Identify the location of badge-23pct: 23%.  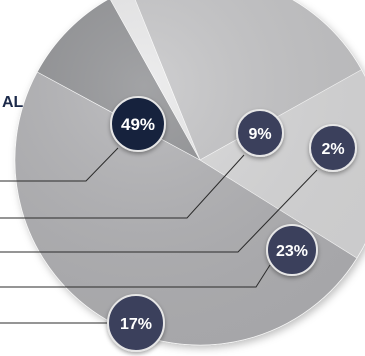
(292, 250).